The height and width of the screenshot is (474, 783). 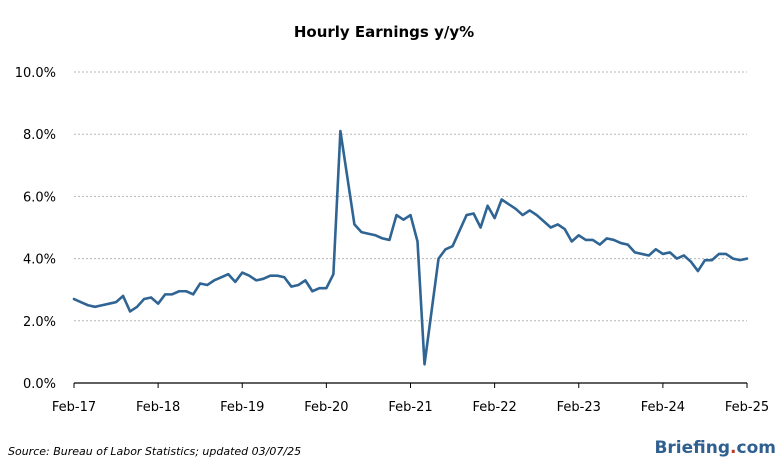 What do you see at coordinates (756, 448) in the screenshot?
I see `brand-tld: com` at bounding box center [756, 448].